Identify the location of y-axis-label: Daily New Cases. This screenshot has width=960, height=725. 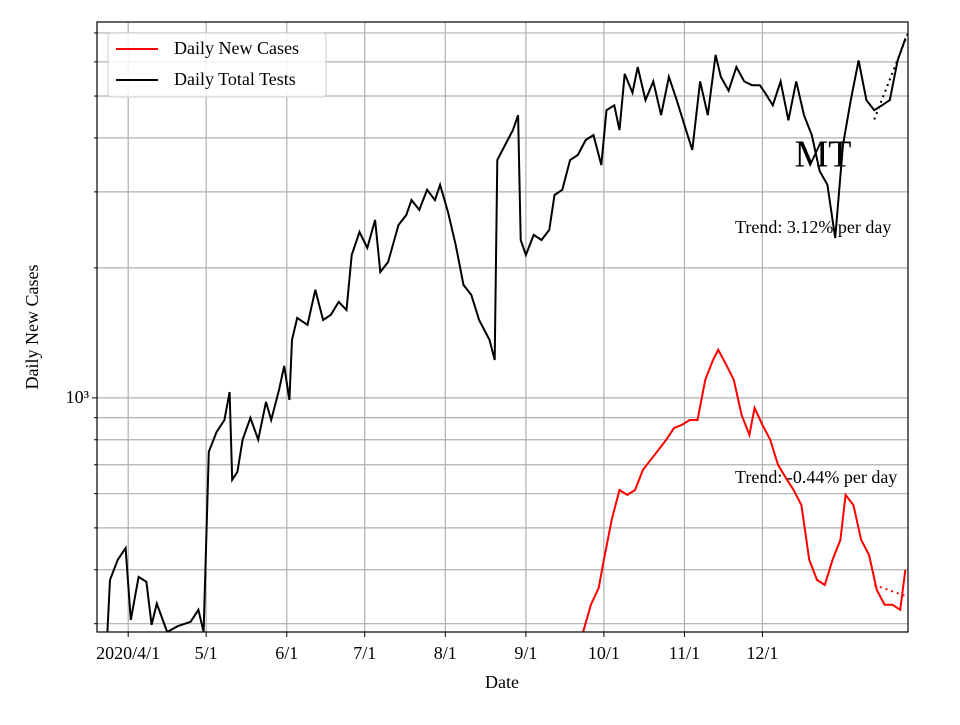
(32, 327).